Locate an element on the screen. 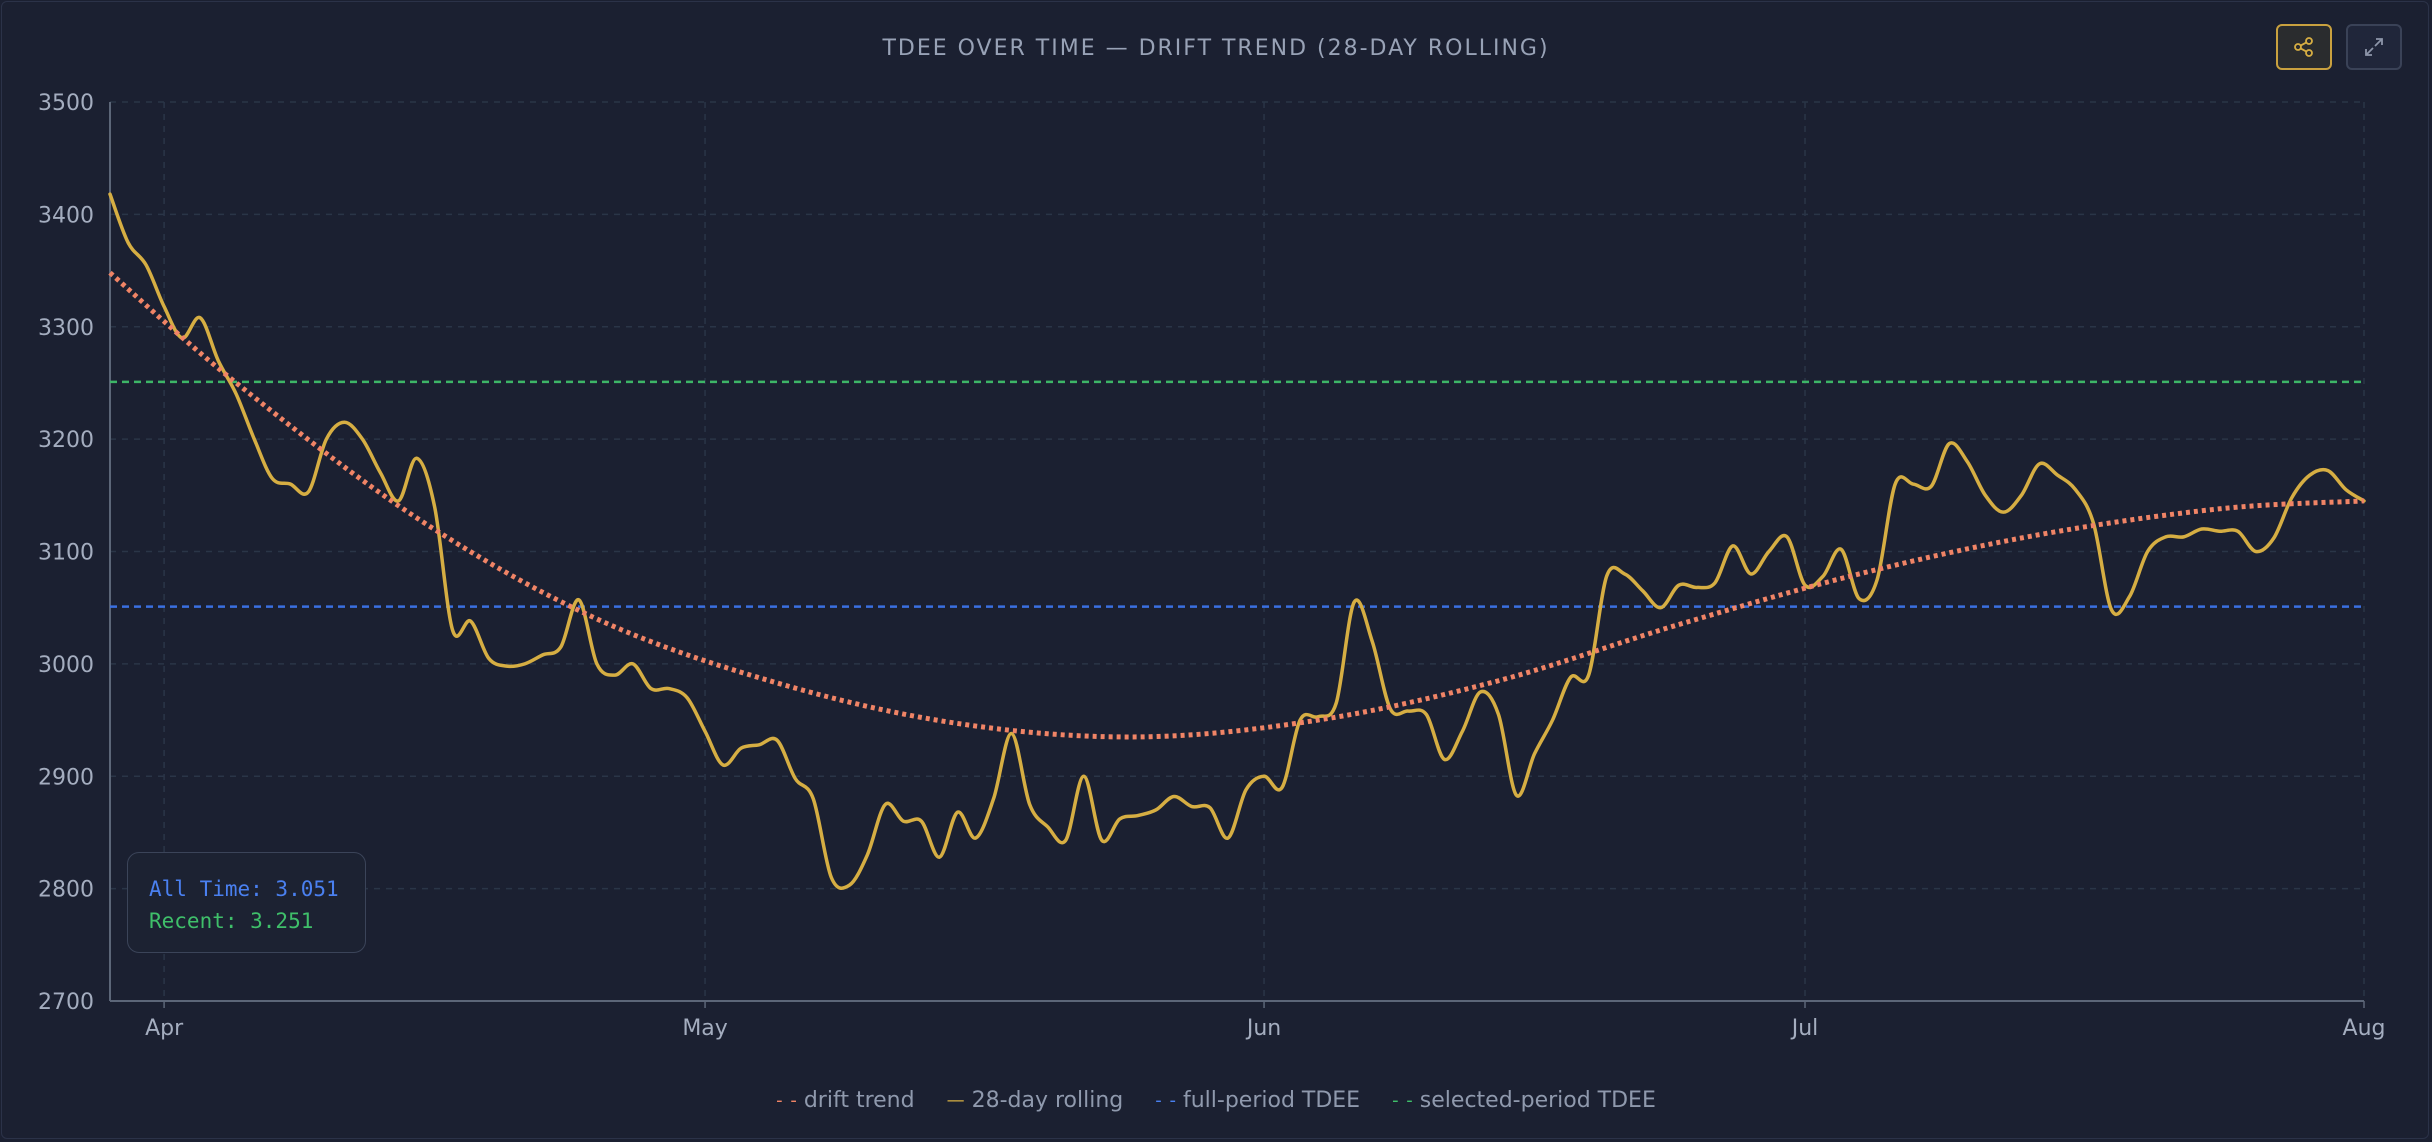 This screenshot has height=1142, width=2432. x-tick-label: Aug is located at coordinates (2364, 1028).